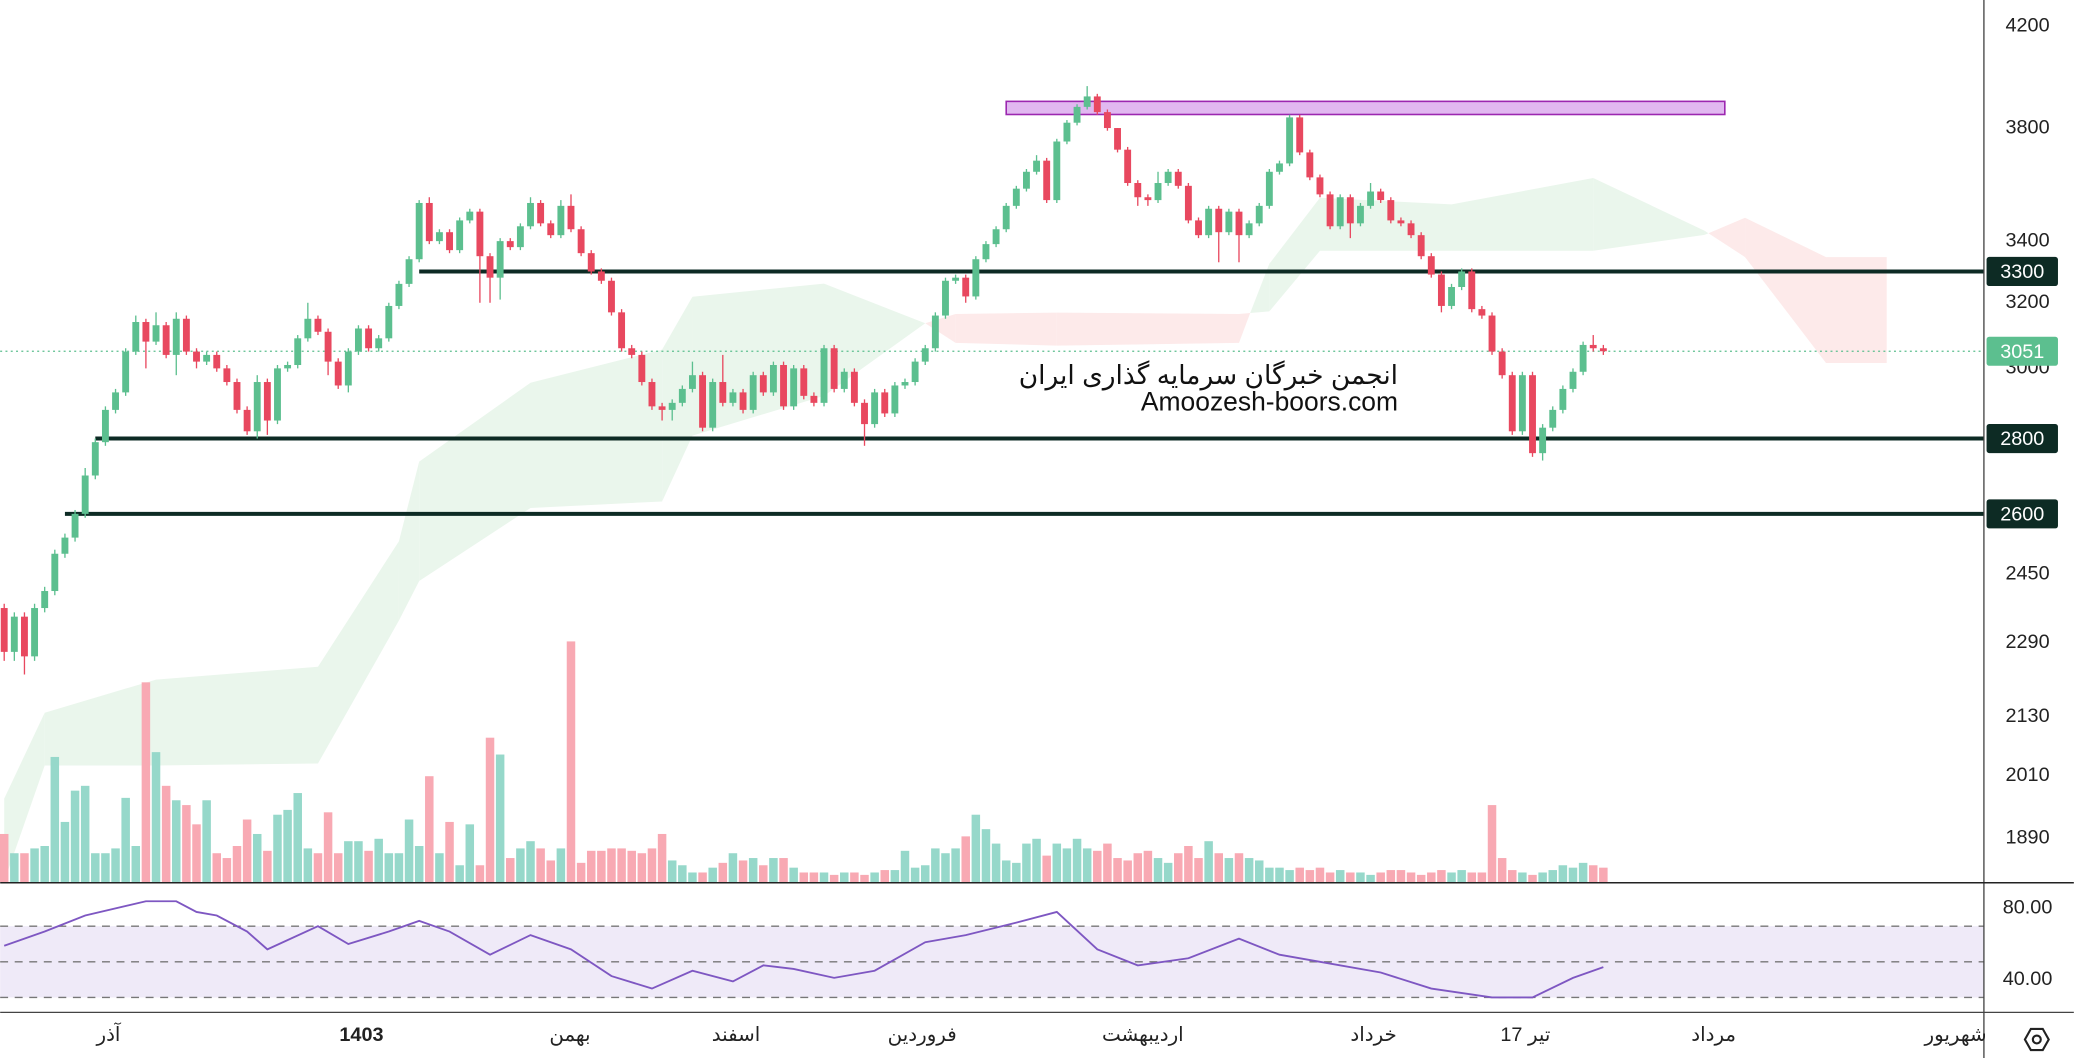 Image resolution: width=2074 pixels, height=1058 pixels. I want to click on settings-dot, so click(2036, 1039).